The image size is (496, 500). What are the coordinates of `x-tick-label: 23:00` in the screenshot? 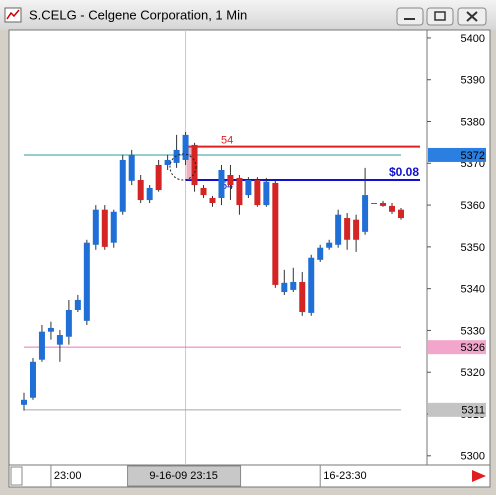 It's located at (68, 476).